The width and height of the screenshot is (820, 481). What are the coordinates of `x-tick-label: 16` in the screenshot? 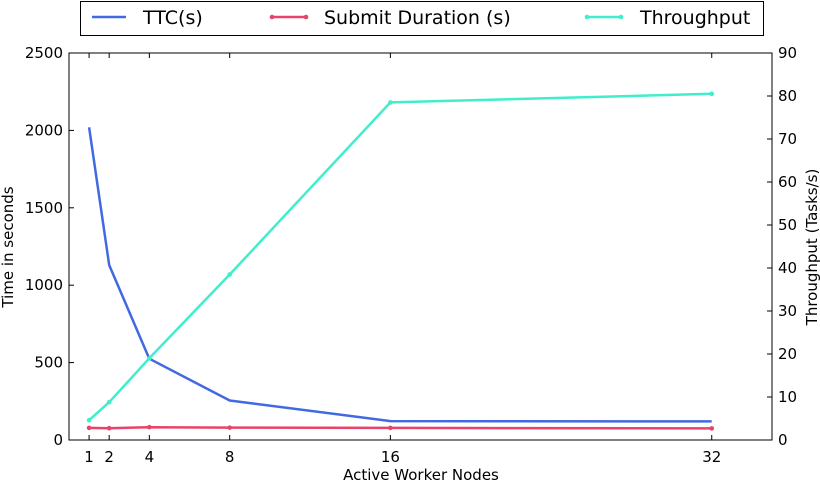 It's located at (390, 457).